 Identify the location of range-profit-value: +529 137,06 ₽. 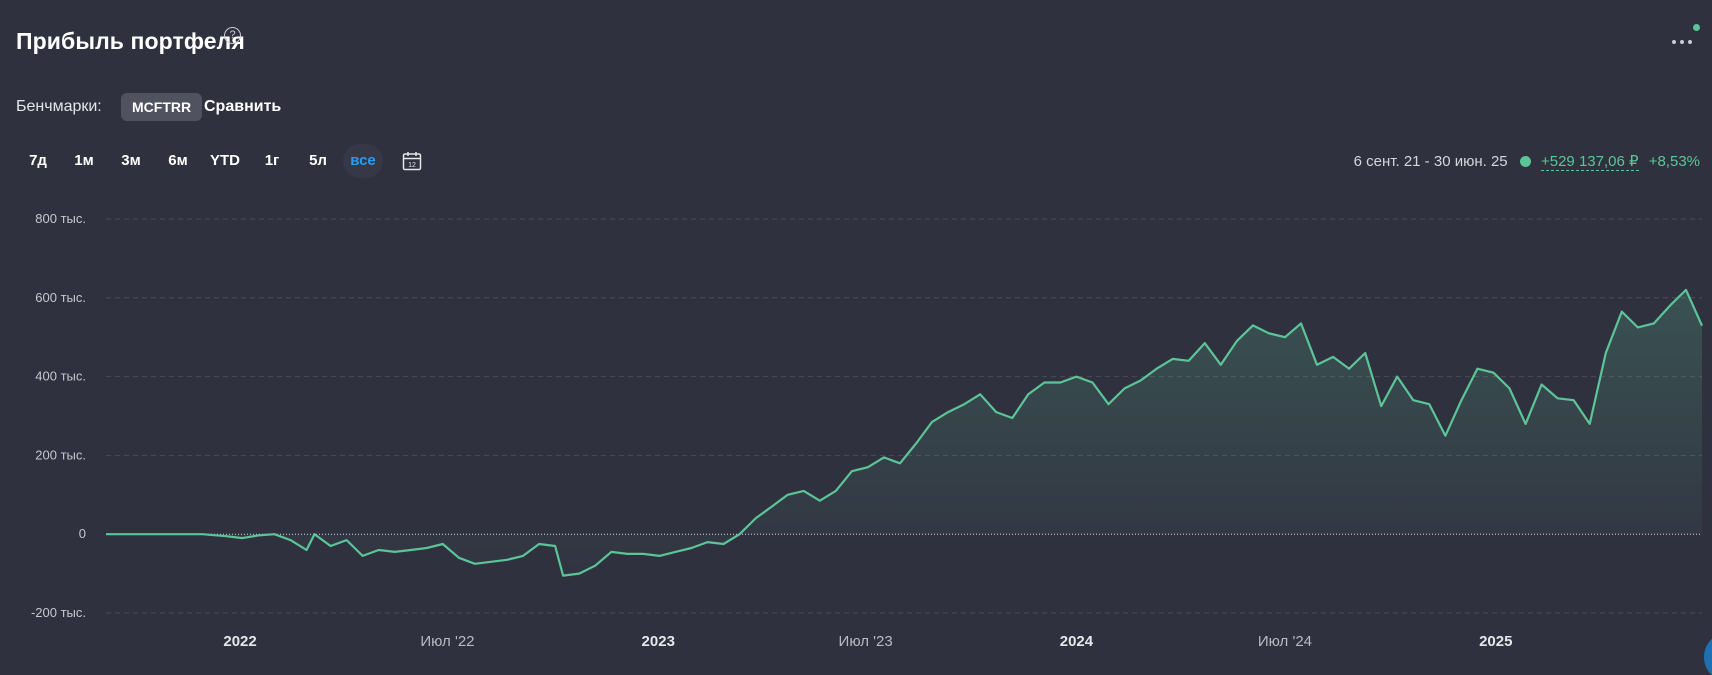
(1589, 162).